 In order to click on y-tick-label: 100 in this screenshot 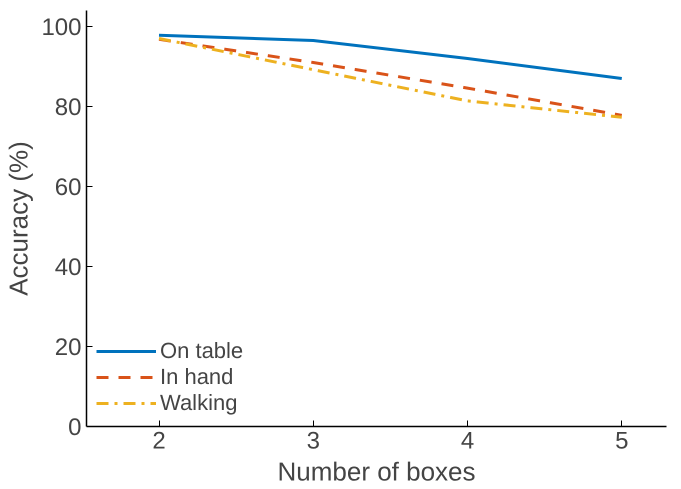, I will do `click(61, 27)`.